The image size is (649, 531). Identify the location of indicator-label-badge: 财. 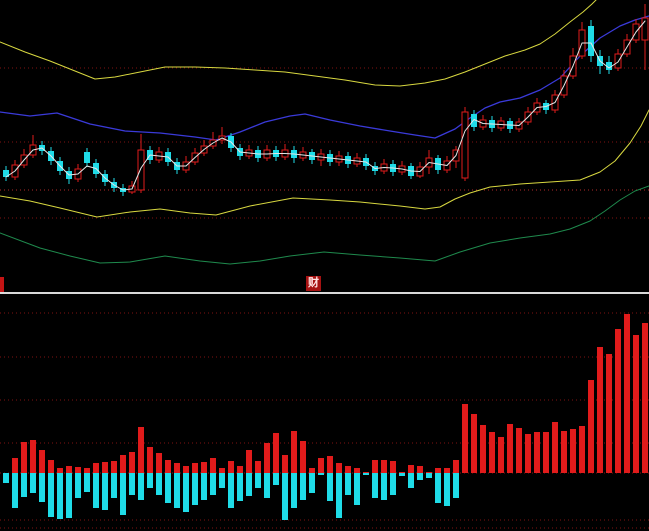
(313, 283).